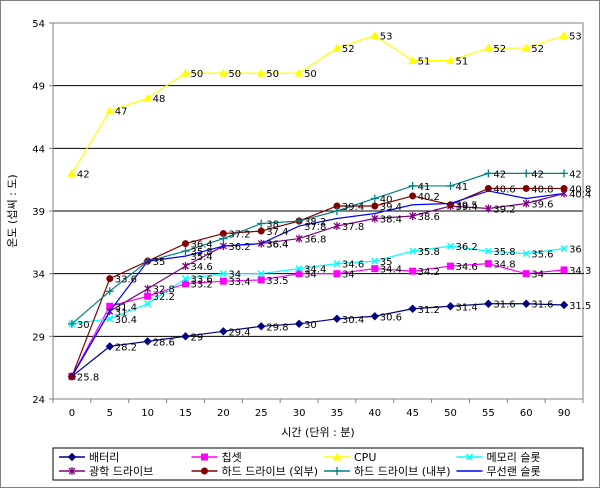 Image resolution: width=600 pixels, height=488 pixels. What do you see at coordinates (402, 471) in the screenshot?
I see `legend-label-7: 하드 드라이브 (내부)` at bounding box center [402, 471].